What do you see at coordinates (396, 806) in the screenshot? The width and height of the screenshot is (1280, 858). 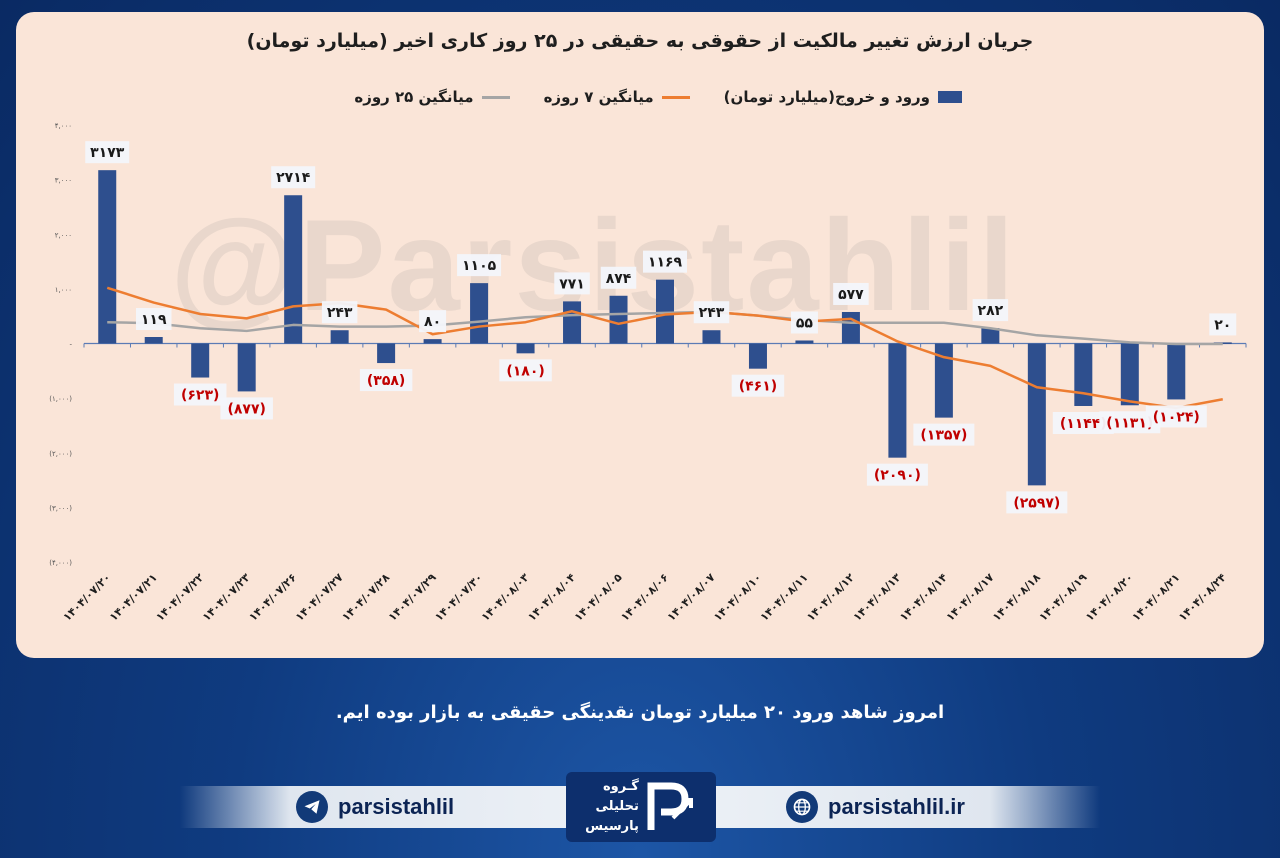 I see `telegram-handle: parsistahlil` at bounding box center [396, 806].